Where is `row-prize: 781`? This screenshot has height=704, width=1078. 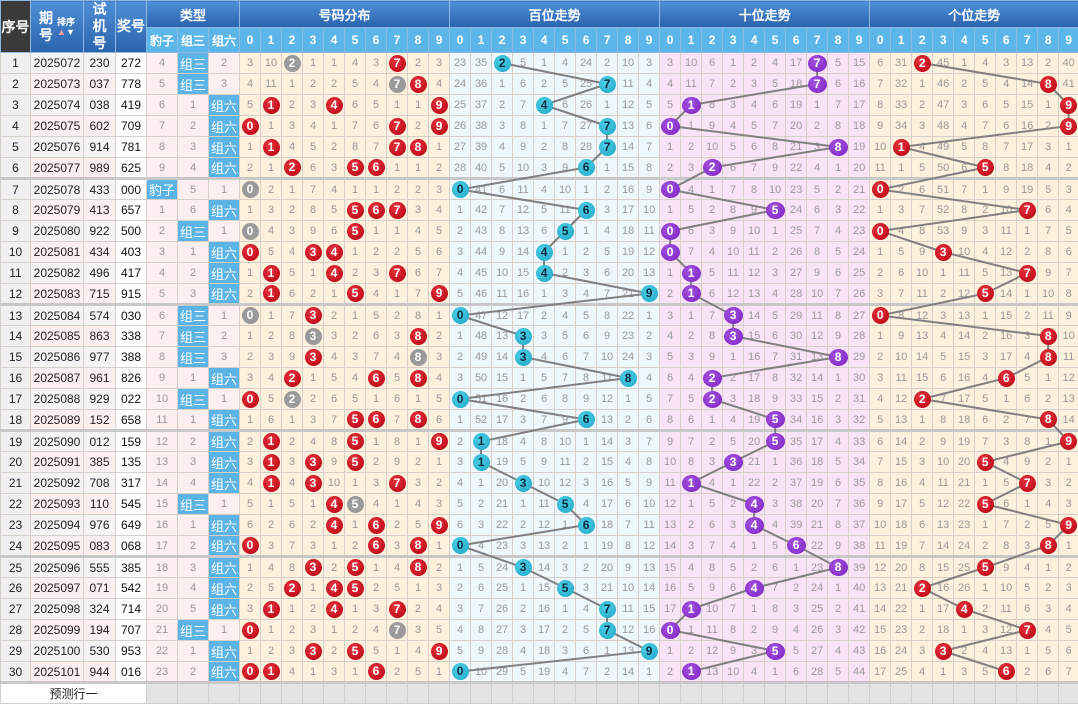 row-prize: 781 is located at coordinates (131, 147).